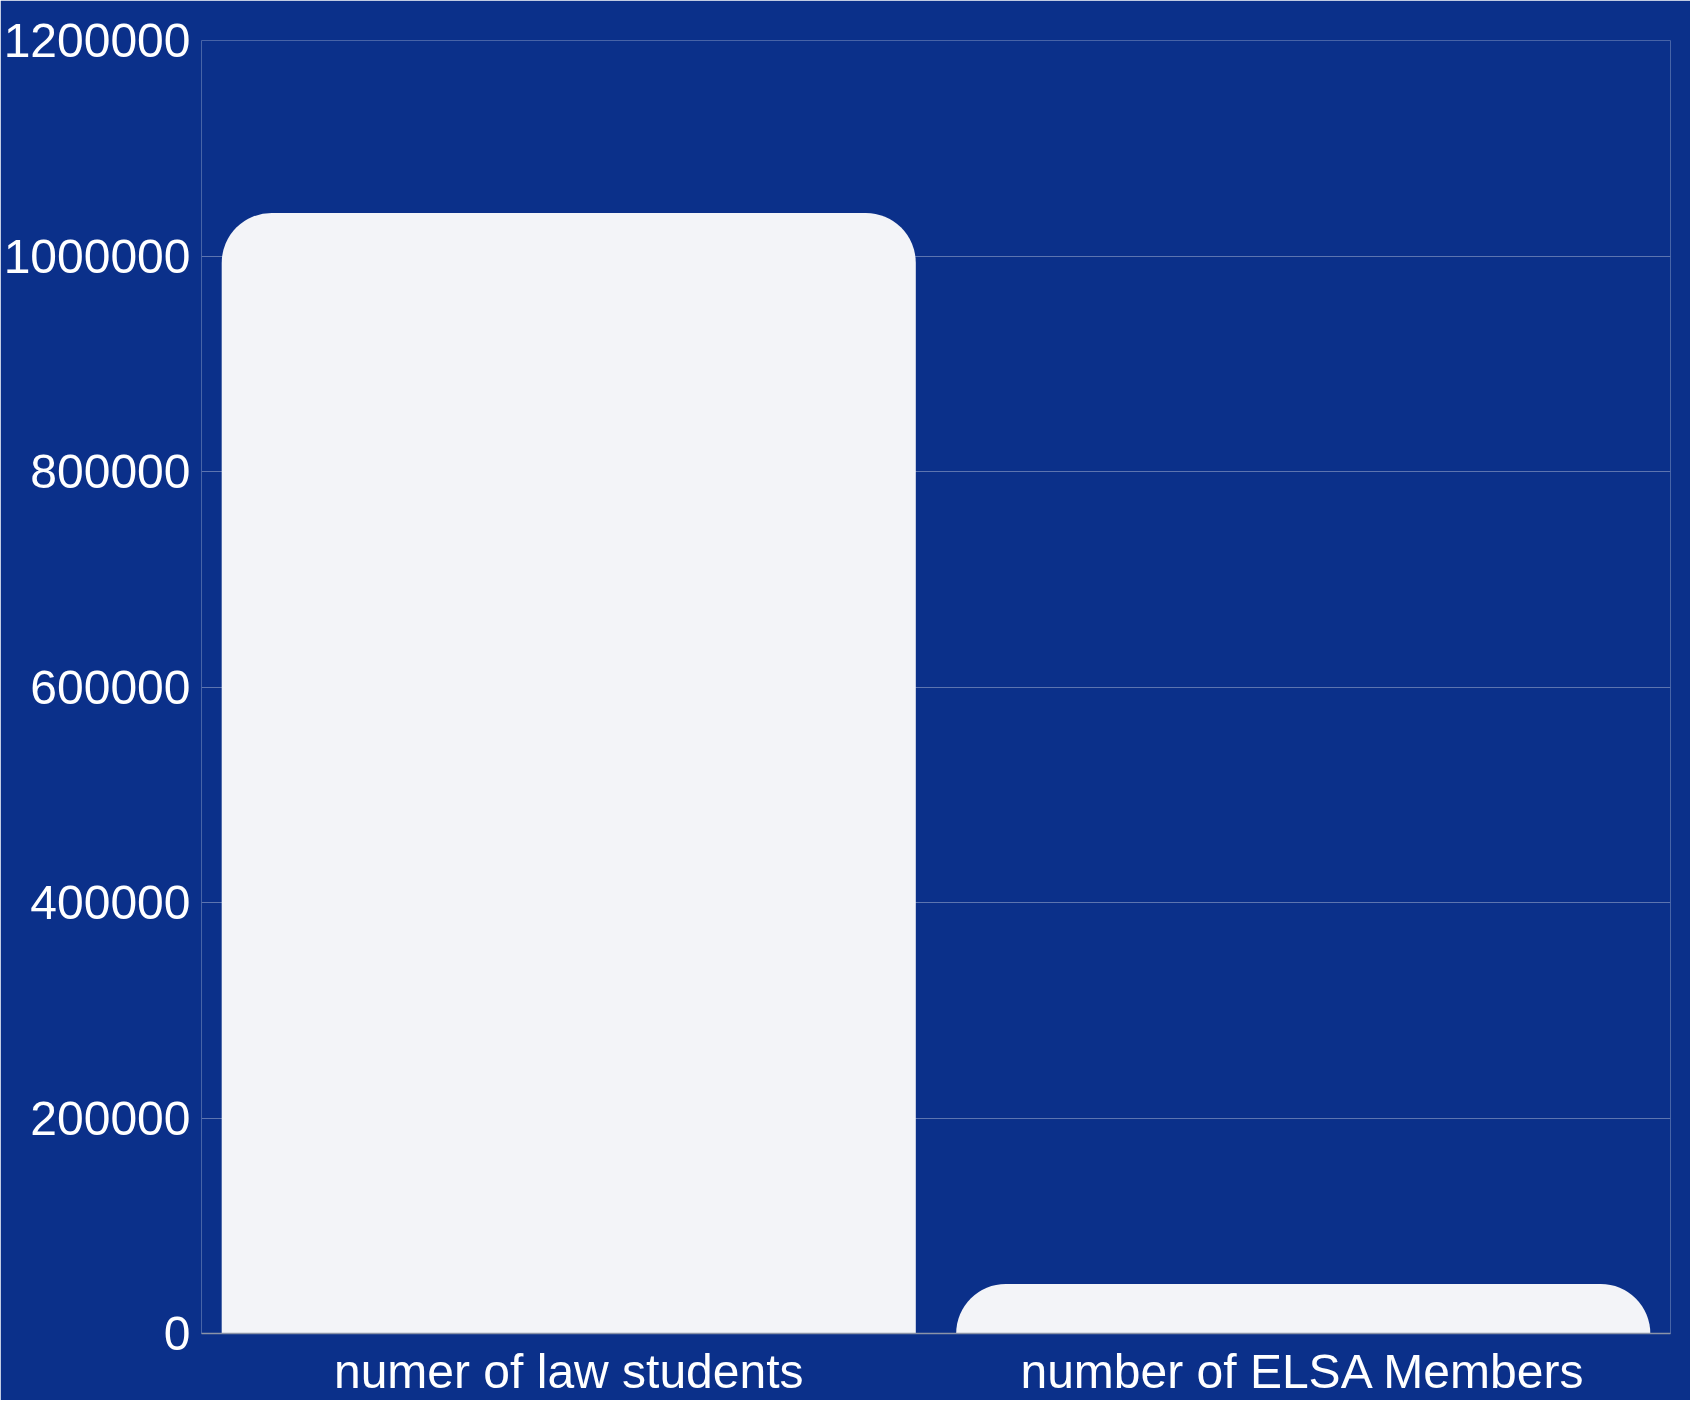 The height and width of the screenshot is (1407, 1699). Describe the element at coordinates (110, 471) in the screenshot. I see `y-tick-label: 800000` at that location.